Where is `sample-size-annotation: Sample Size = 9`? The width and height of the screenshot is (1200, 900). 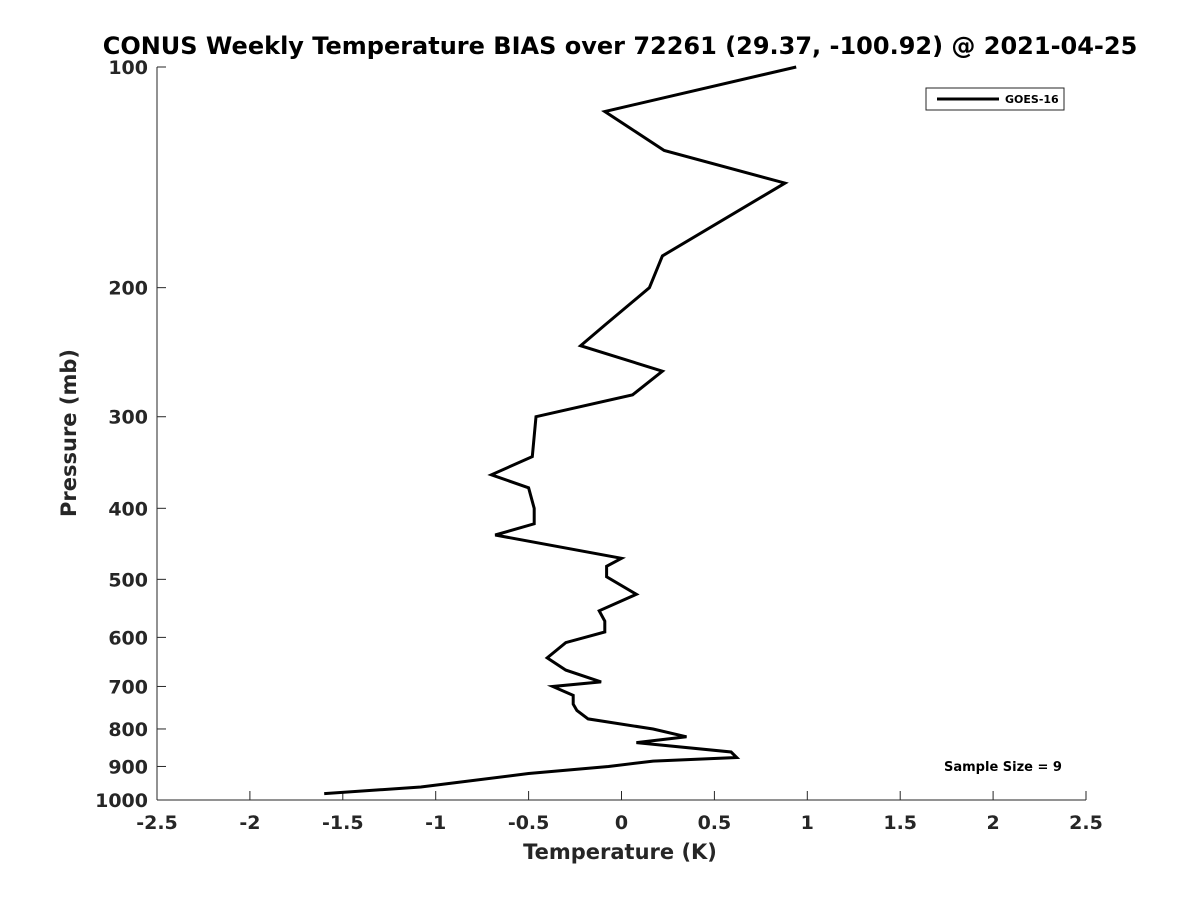
sample-size-annotation: Sample Size = 9 is located at coordinates (1003, 767).